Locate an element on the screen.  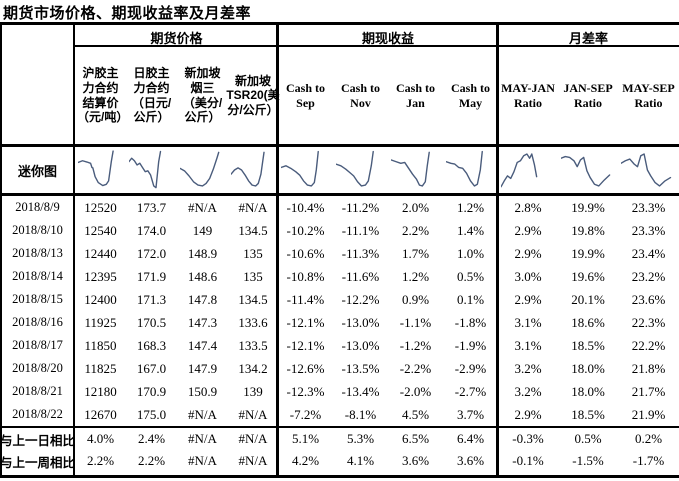
group-header-spacer is located at coordinates (37, 36).